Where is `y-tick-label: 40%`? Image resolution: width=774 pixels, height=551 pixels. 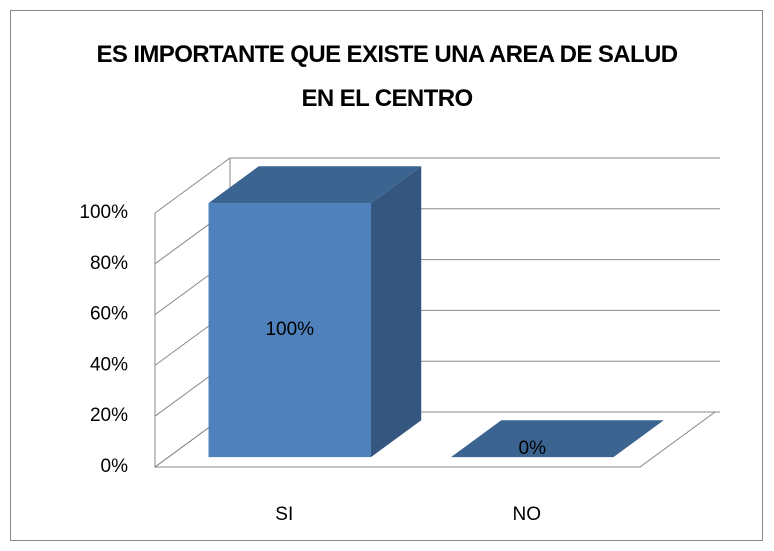 y-tick-label: 40% is located at coordinates (109, 364).